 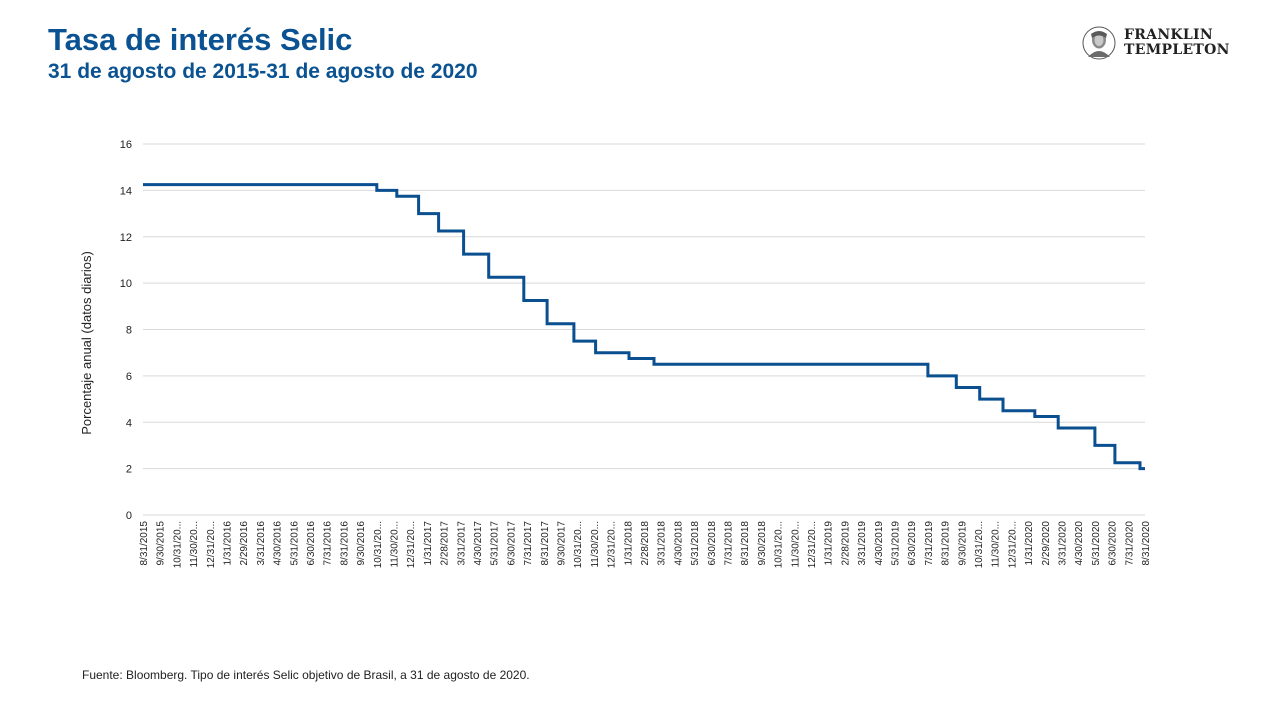 What do you see at coordinates (86, 343) in the screenshot?
I see `y-axis-label: Porcentaje anual (datos diarios)` at bounding box center [86, 343].